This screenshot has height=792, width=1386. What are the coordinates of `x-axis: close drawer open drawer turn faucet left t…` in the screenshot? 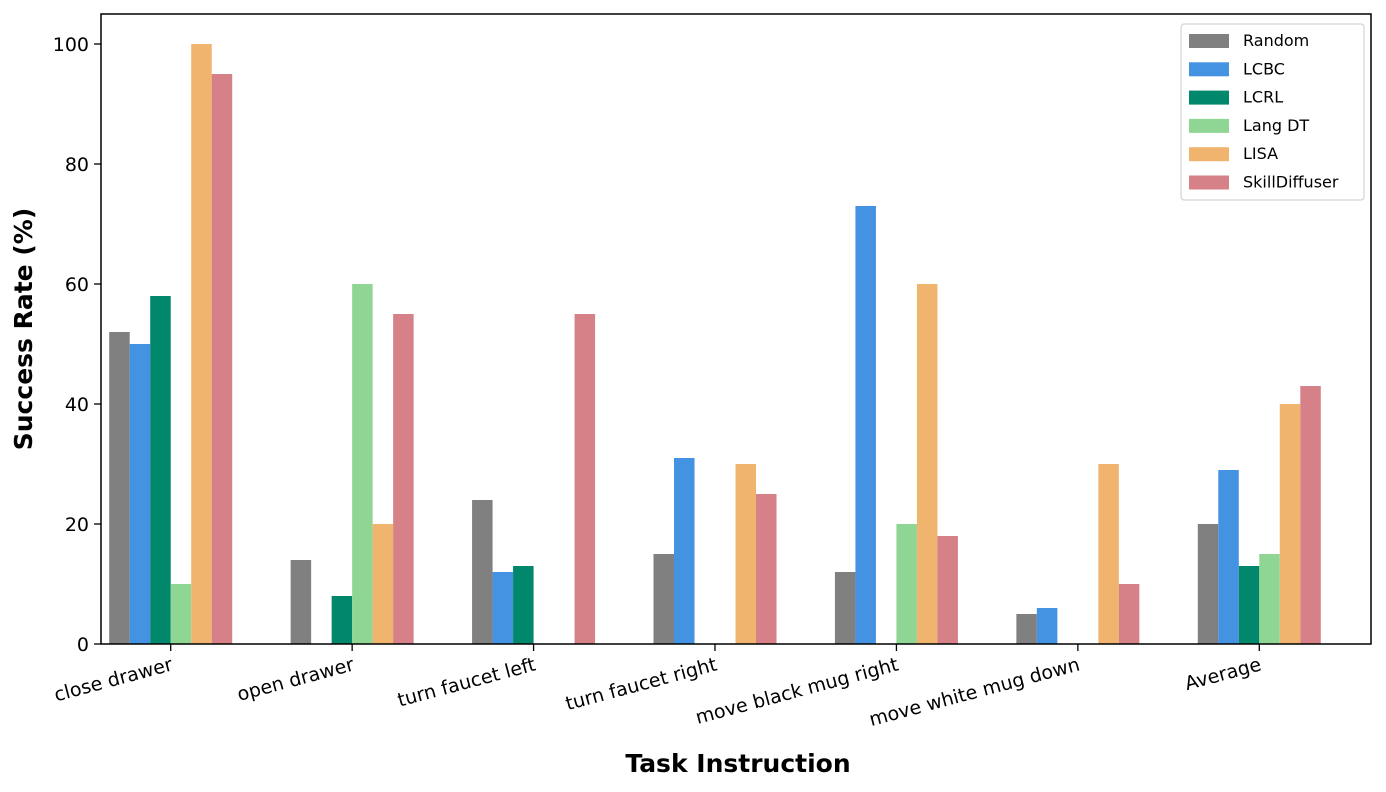 It's located at (658, 687).